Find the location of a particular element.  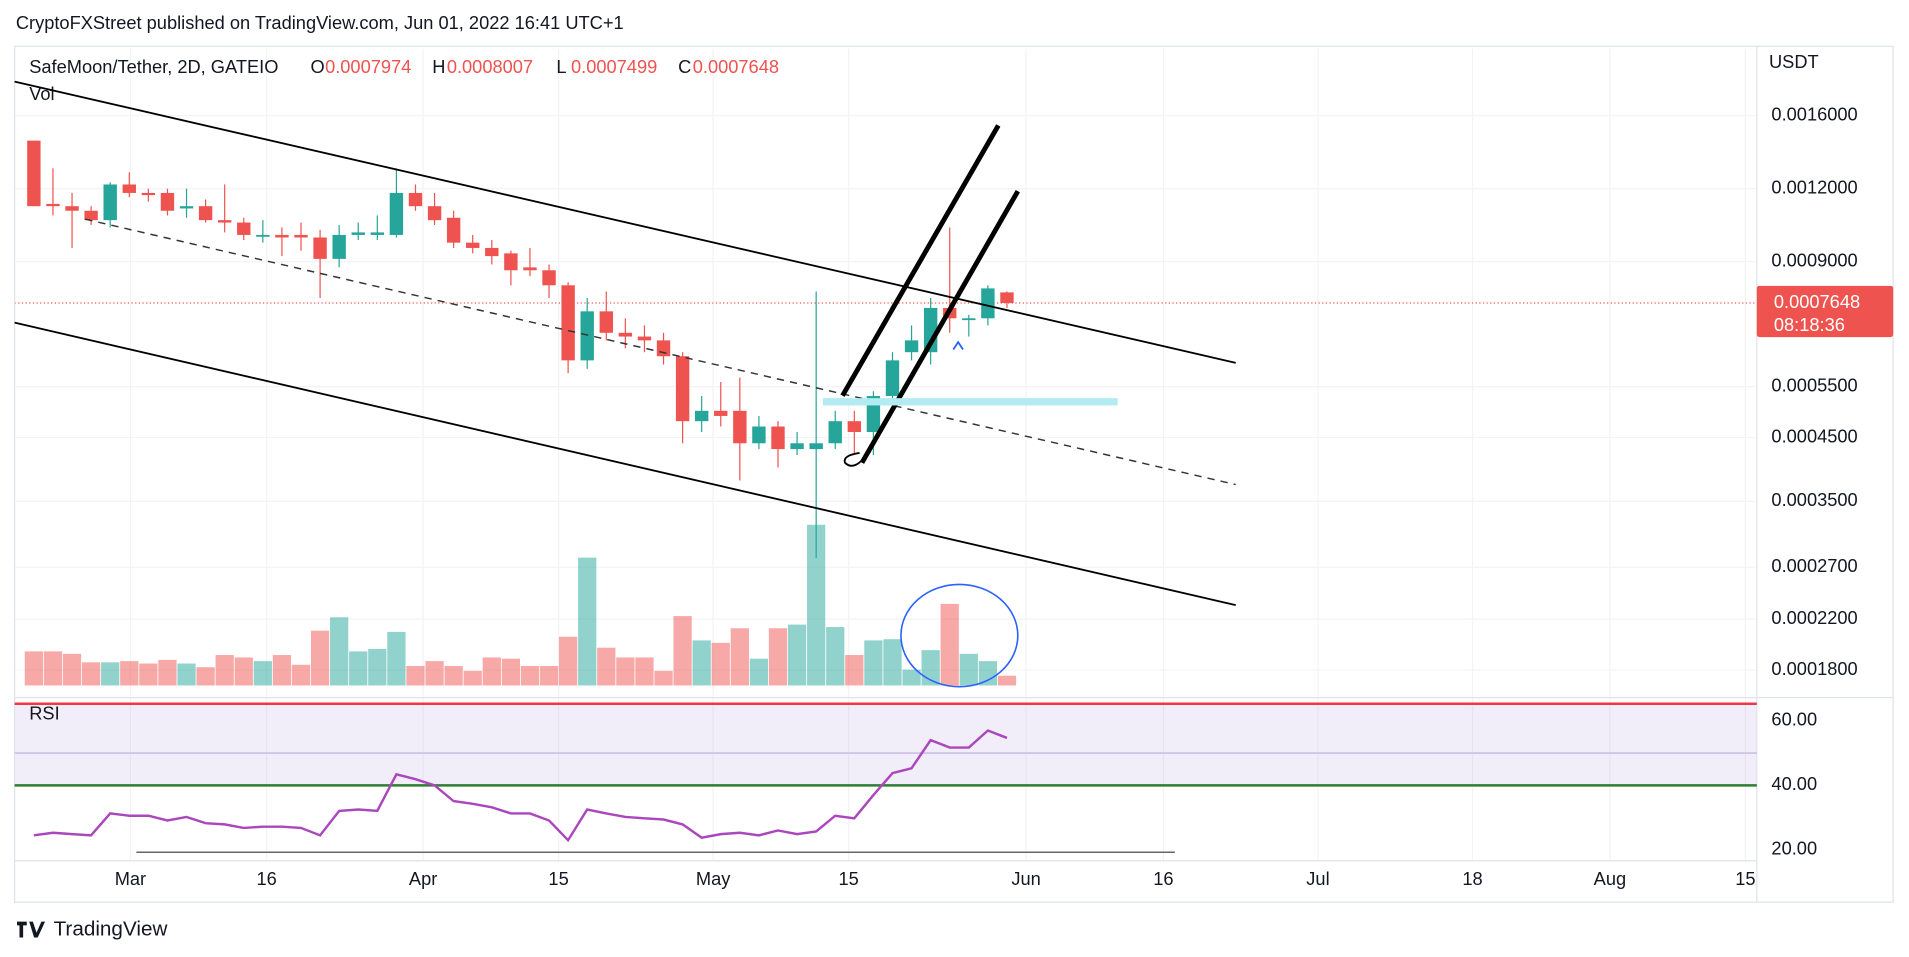

y-tick-label: 0.0012000 is located at coordinates (1814, 187).